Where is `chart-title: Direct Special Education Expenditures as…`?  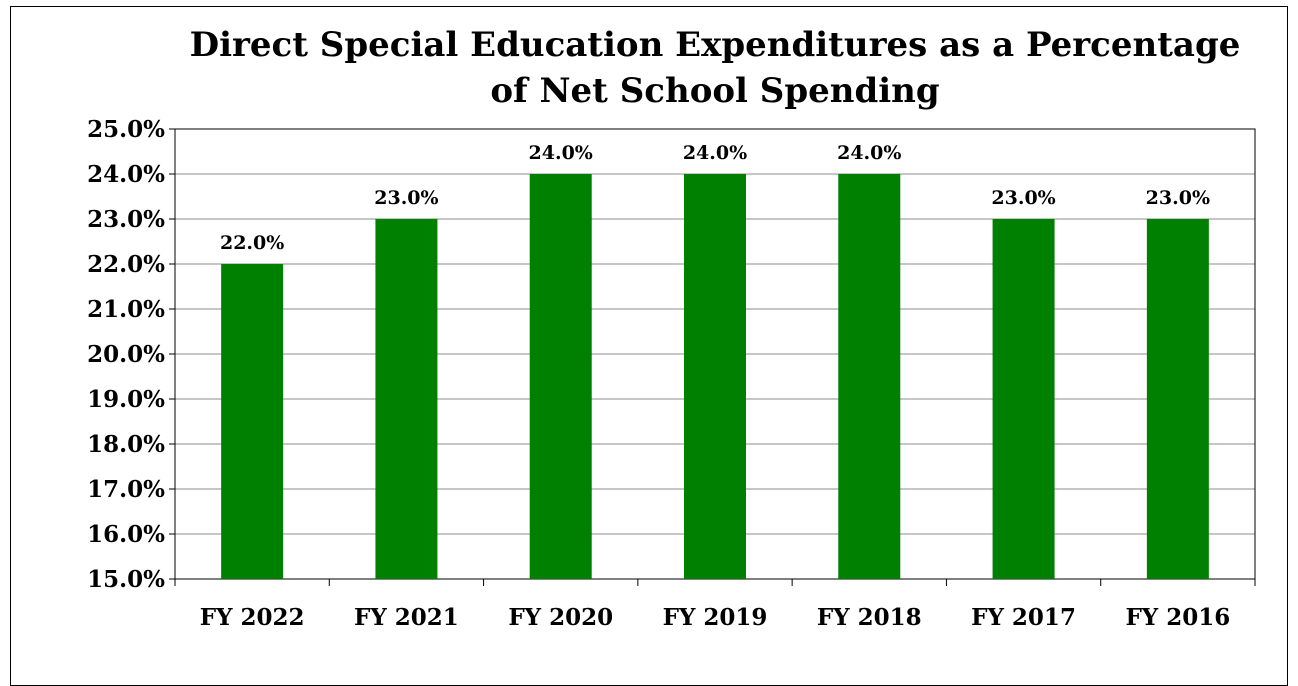 chart-title: Direct Special Education Expenditures as… is located at coordinates (715, 68).